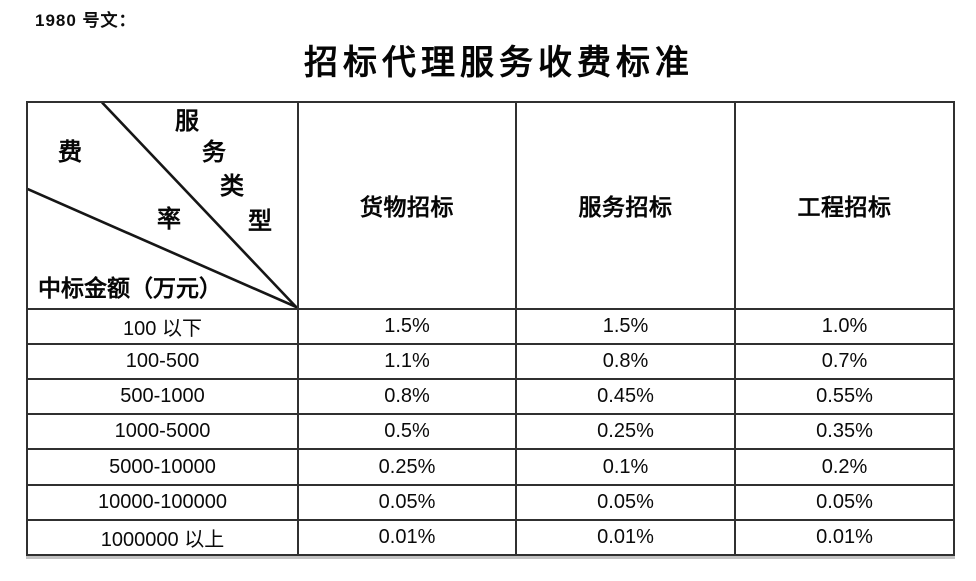 This screenshot has height=581, width=976. Describe the element at coordinates (86, 20) in the screenshot. I see `doc-ref: 1980 号文：` at that location.